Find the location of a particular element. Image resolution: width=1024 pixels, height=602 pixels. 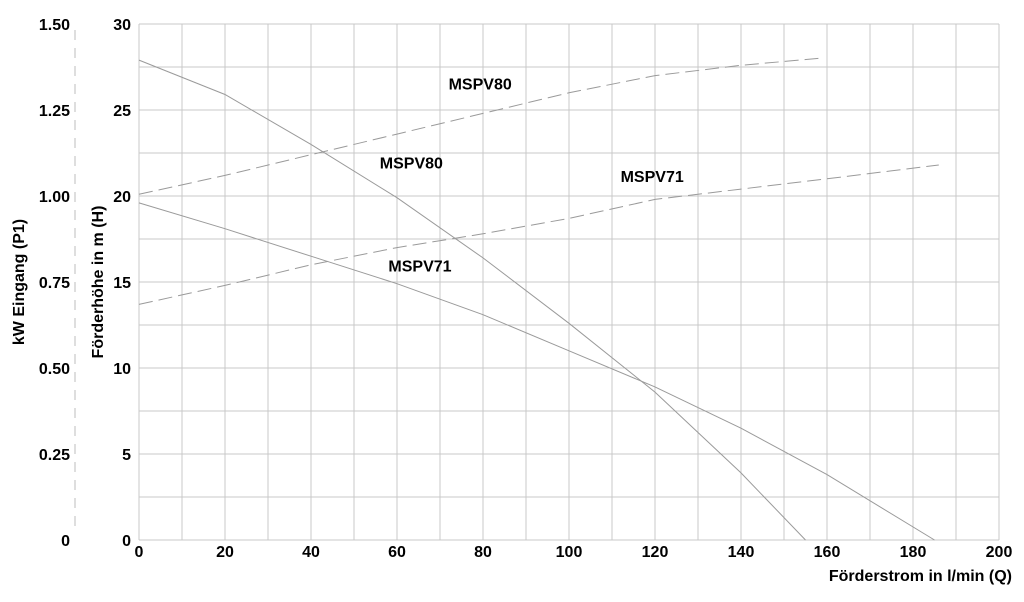

y2-tick-label: 0 is located at coordinates (65, 541).